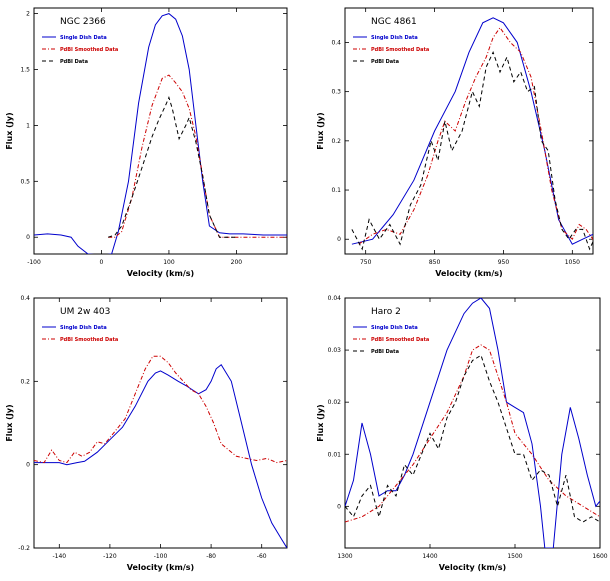 This screenshot has width=610, height=581. I want to click on panel-title: NGC 4861, so click(394, 22).